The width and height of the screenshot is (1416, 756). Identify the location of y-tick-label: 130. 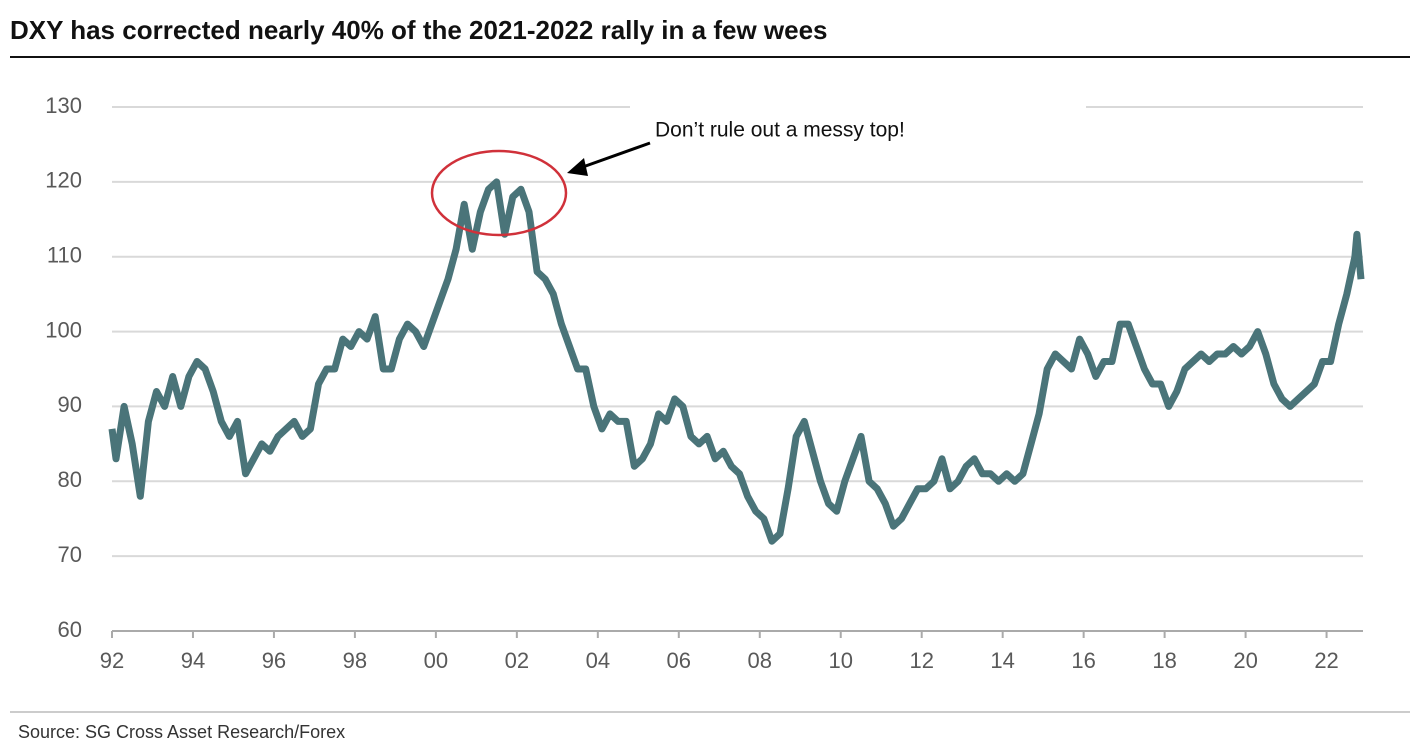
(63, 105).